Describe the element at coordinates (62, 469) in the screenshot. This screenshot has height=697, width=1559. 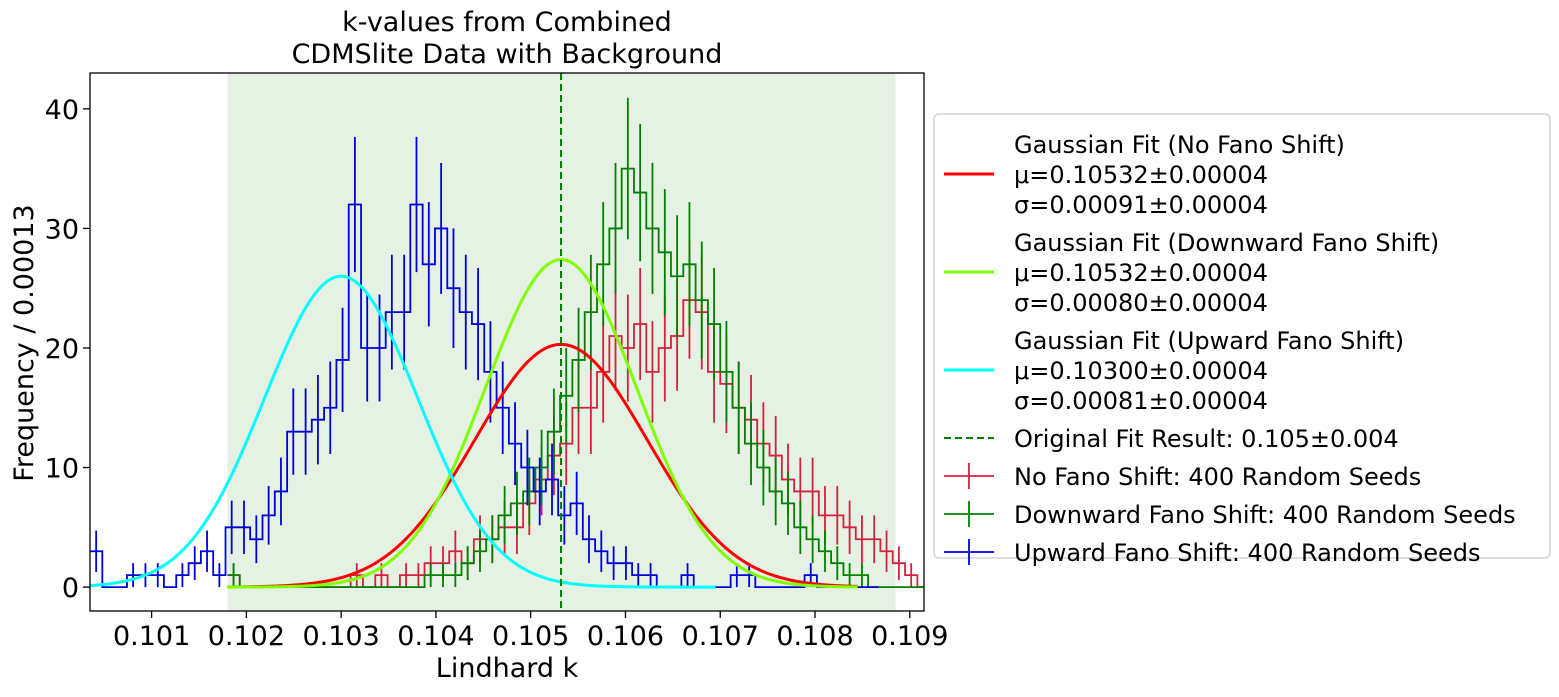
I see `y-tick-label: 10` at that location.